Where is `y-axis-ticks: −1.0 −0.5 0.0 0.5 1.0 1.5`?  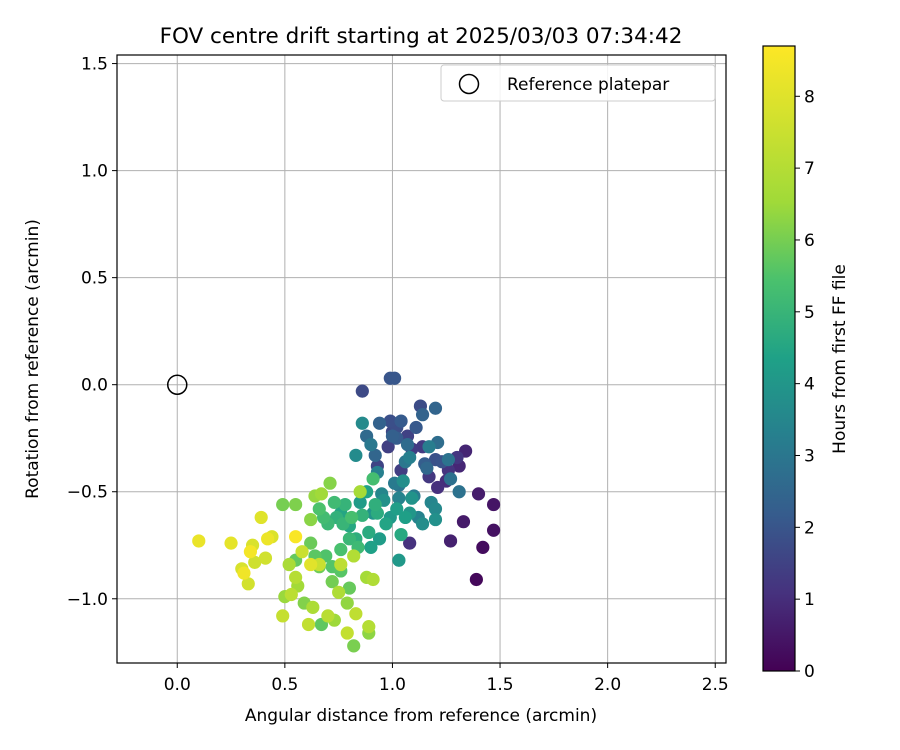
y-axis-ticks: −1.0 −0.5 0.0 0.5 1.0 1.5 is located at coordinates (92, 332).